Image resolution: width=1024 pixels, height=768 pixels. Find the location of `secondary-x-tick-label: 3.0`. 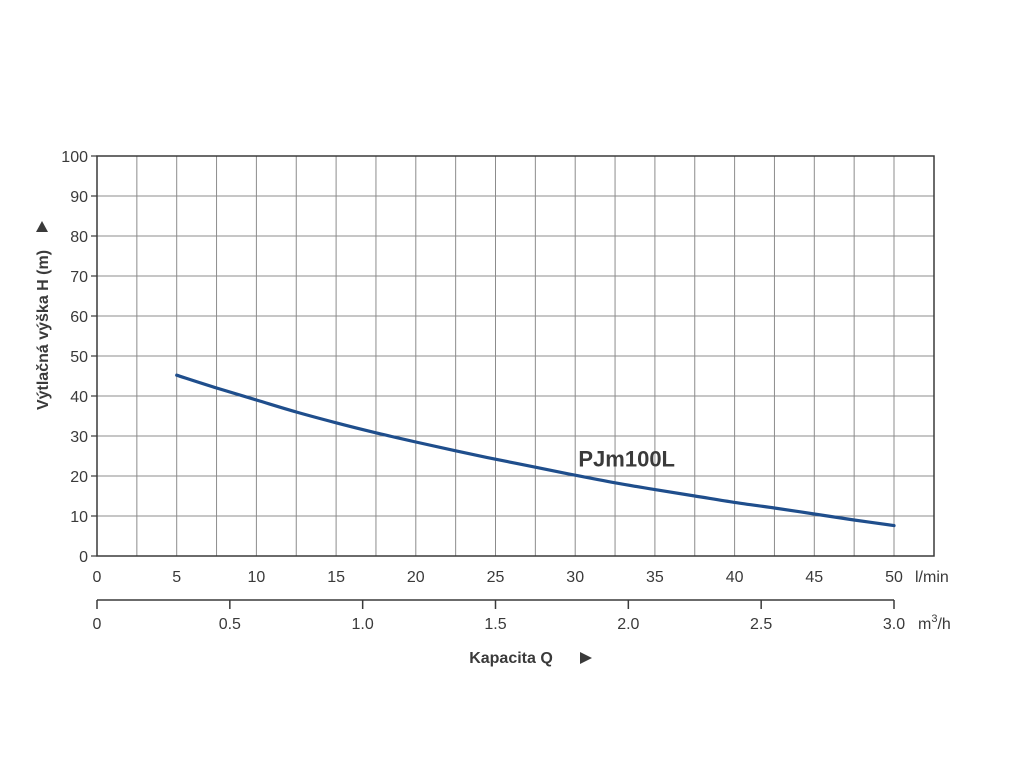

secondary-x-tick-label: 3.0 is located at coordinates (894, 624).